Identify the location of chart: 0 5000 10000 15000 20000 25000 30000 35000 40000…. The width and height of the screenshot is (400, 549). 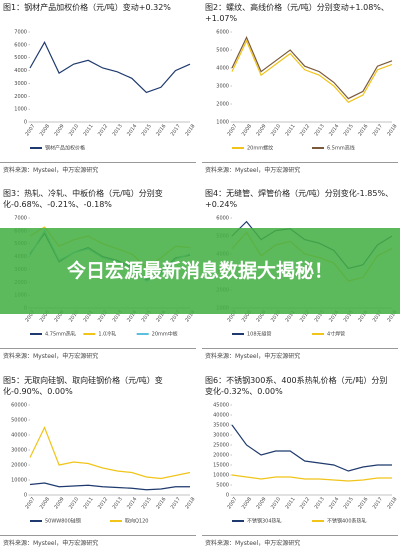
(305, 464).